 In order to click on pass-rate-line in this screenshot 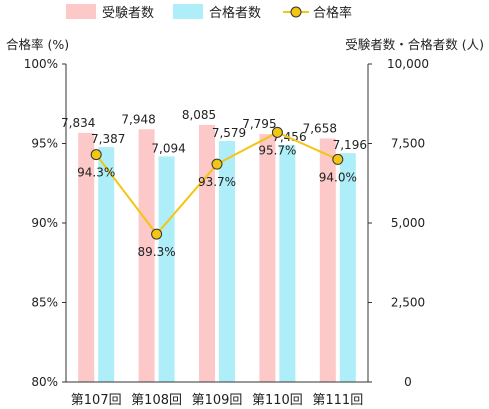, I will do `click(217, 183)`.